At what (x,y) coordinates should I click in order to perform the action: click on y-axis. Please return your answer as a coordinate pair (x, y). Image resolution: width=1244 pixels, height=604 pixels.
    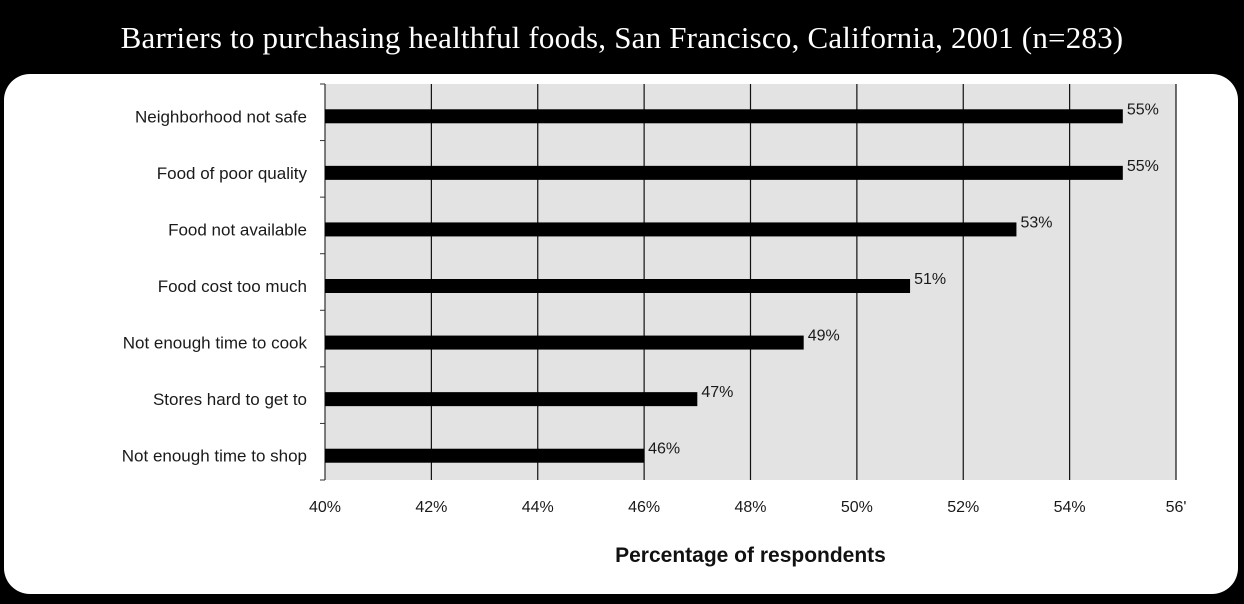
    Looking at the image, I should click on (323, 282).